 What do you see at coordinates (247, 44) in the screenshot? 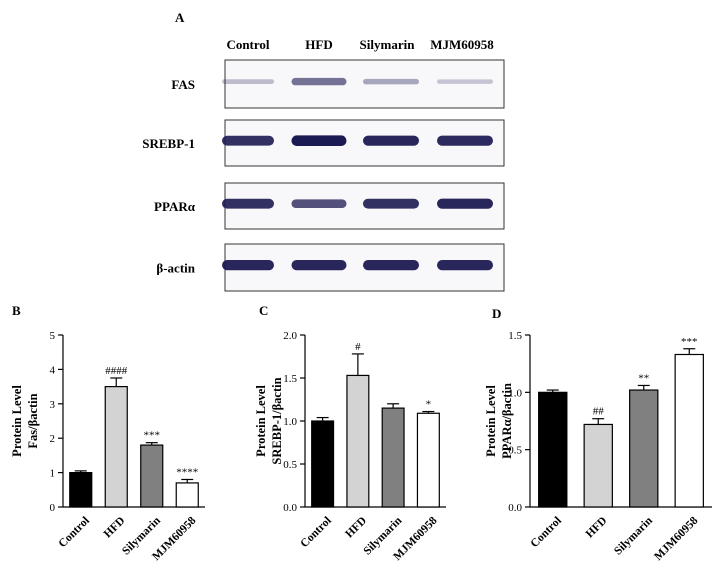
I see `lane-label-control: Control` at bounding box center [247, 44].